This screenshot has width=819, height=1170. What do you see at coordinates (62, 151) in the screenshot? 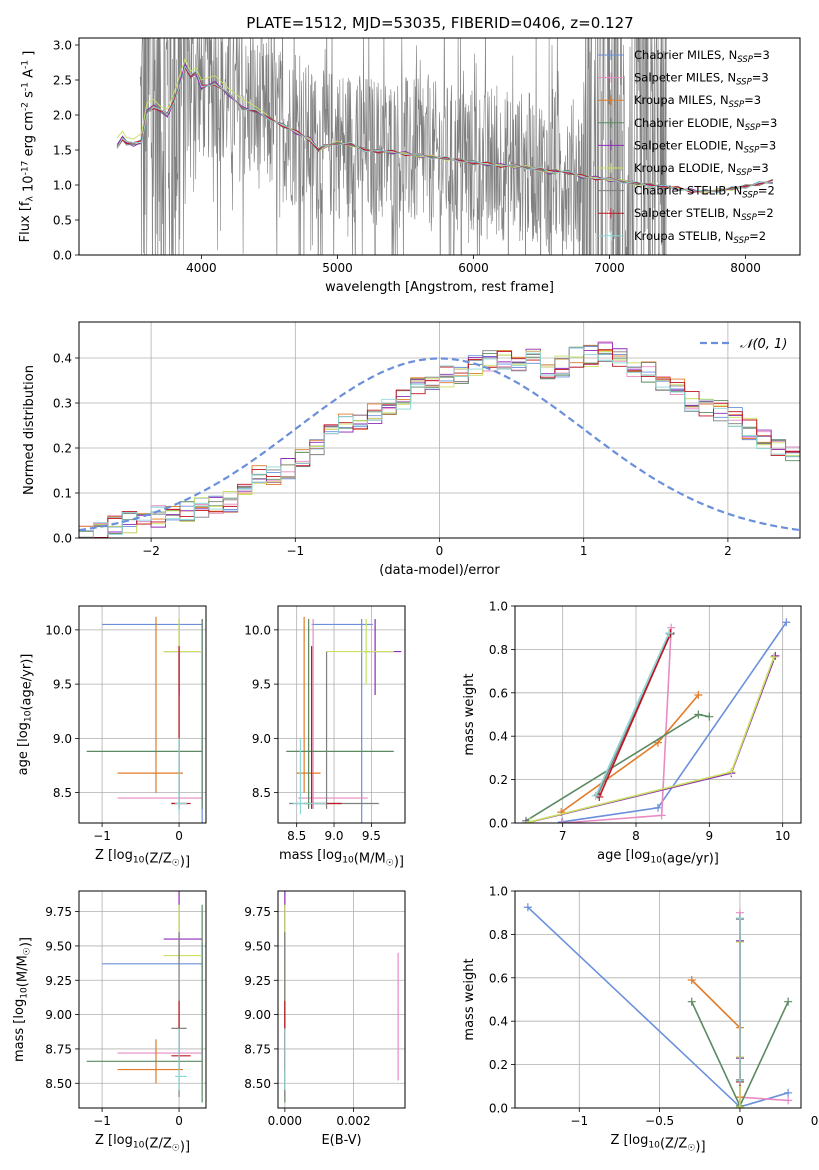
I see `y-tick-label: 1.5` at bounding box center [62, 151].